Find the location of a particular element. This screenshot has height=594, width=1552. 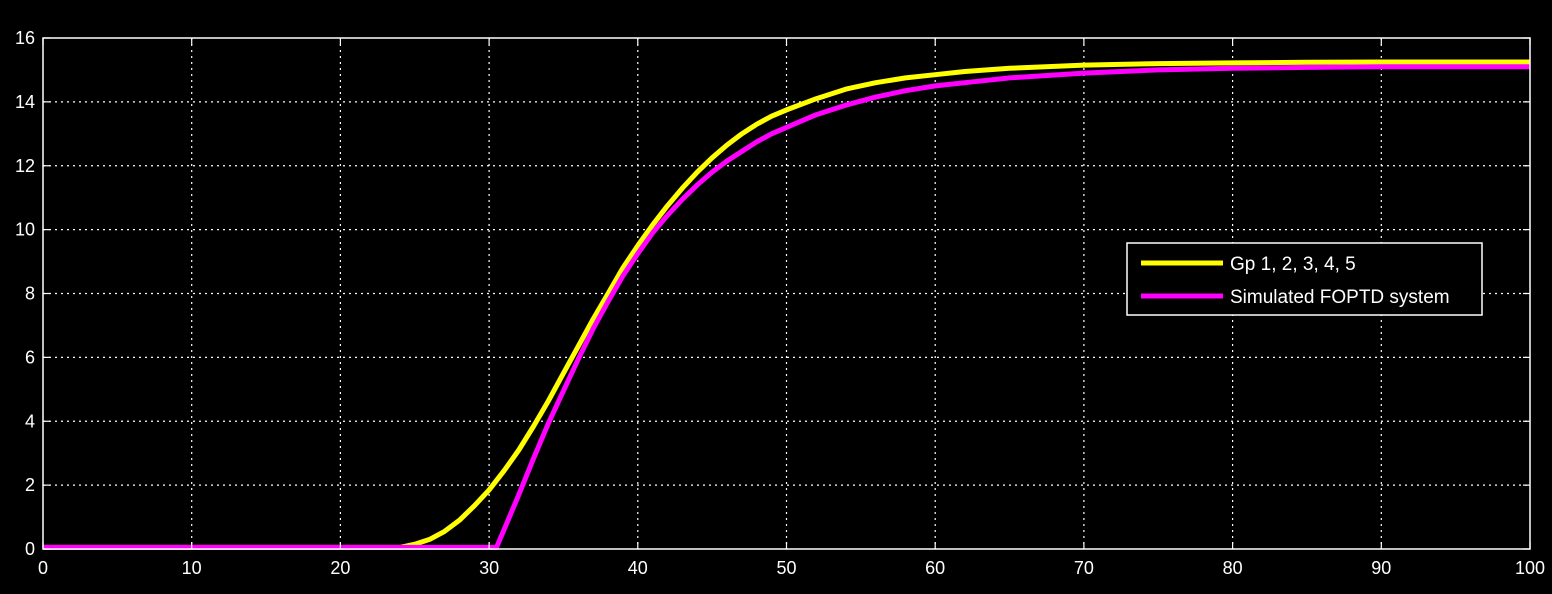

legend: Gp 1, 2, 3, 4, 5 Simulated FOPTD system is located at coordinates (1304, 279).